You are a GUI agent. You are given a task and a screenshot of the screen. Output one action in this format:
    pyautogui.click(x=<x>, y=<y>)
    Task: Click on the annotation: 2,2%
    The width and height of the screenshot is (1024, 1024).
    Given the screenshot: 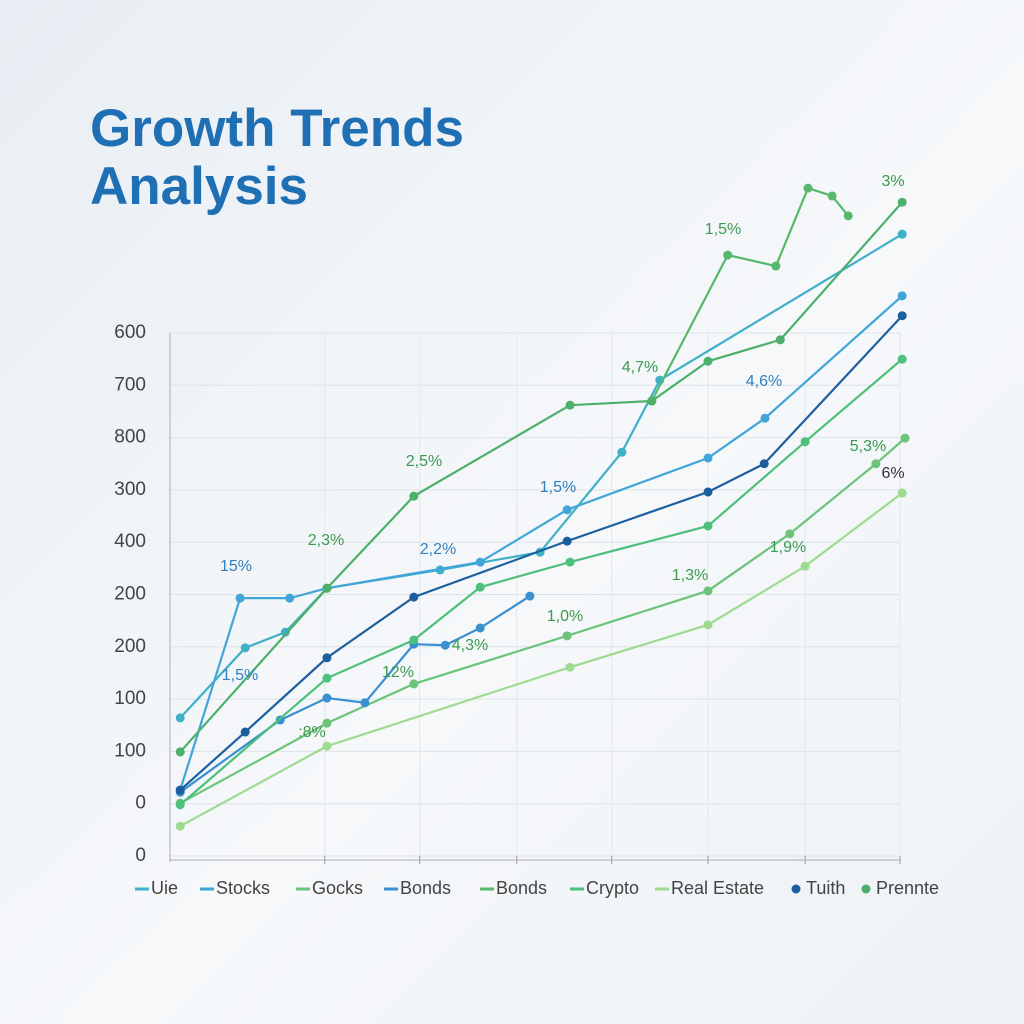 What is the action you would take?
    pyautogui.click(x=438, y=549)
    